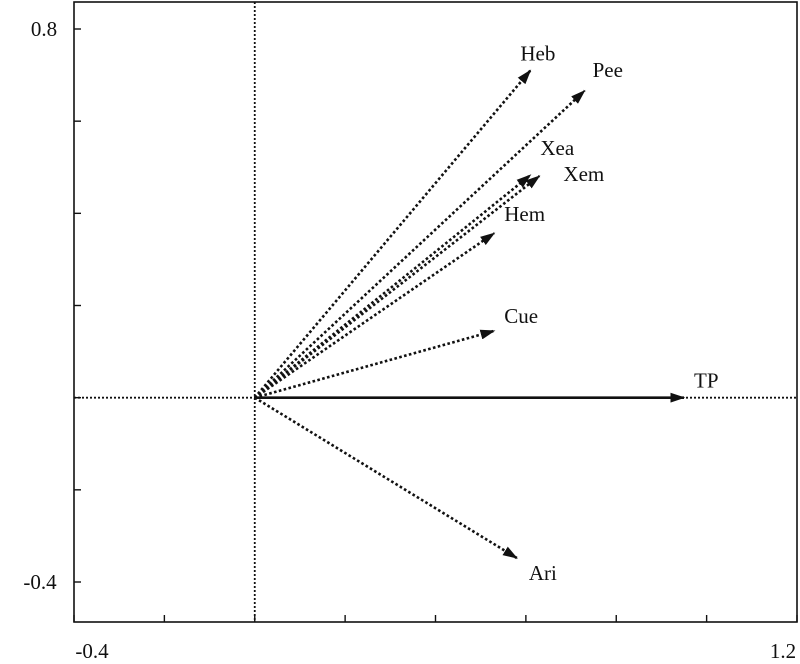  What do you see at coordinates (537, 53) in the screenshot?
I see `vector-label-heb: Heb` at bounding box center [537, 53].